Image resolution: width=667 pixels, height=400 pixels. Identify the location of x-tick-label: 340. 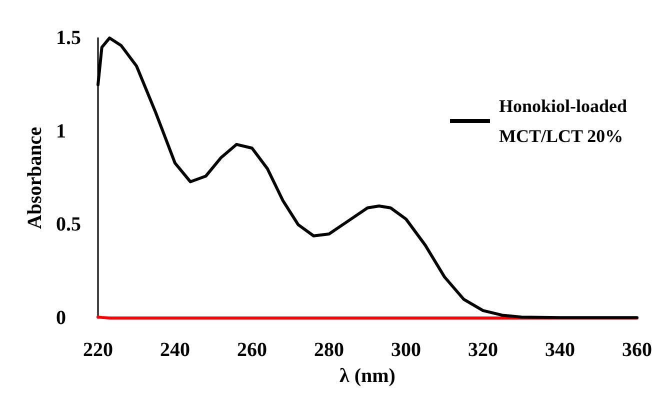
(560, 350).